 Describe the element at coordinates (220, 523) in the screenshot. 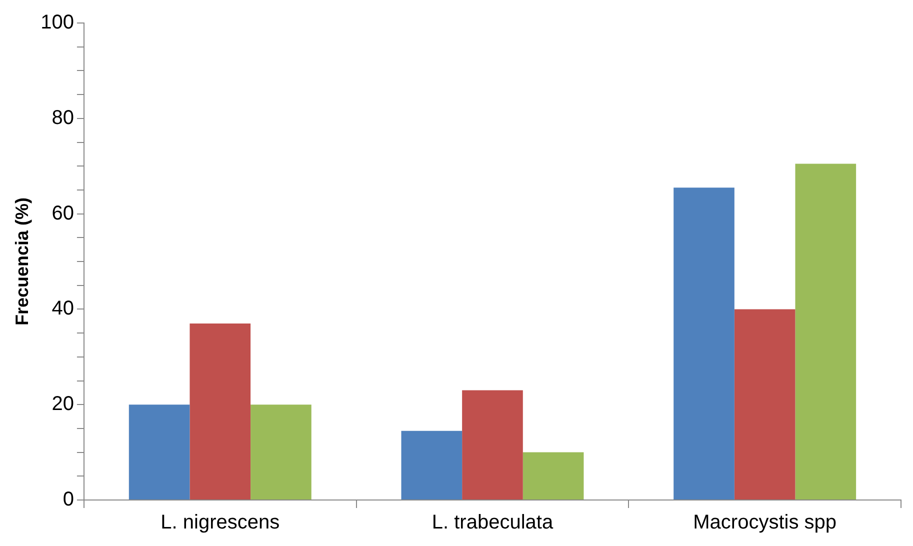

I see `x-tick-label: L. nigrescens` at that location.